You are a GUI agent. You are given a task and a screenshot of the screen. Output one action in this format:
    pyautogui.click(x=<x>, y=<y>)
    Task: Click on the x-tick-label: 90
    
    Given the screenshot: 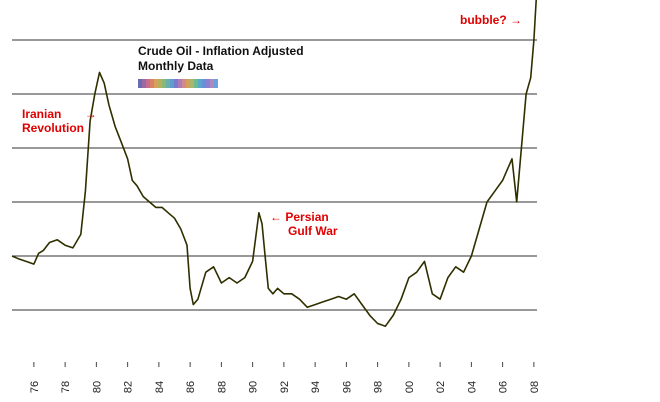 What is the action you would take?
    pyautogui.click(x=254, y=387)
    